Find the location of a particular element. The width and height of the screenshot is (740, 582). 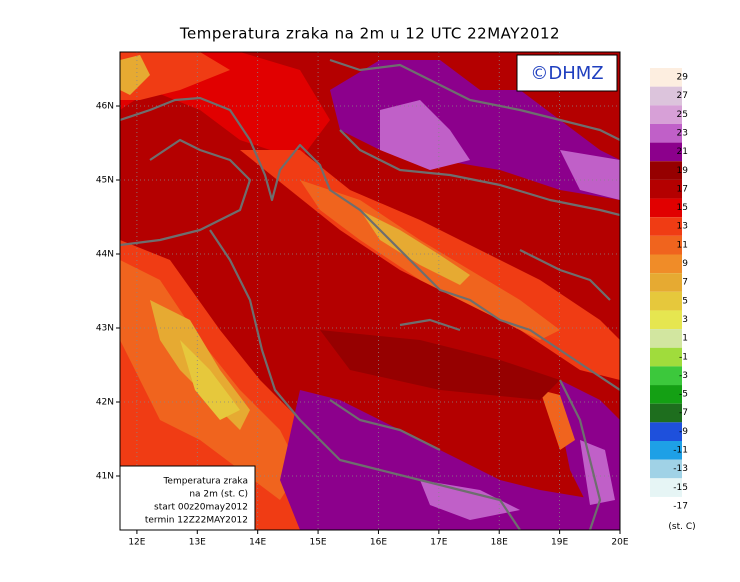

info-box is located at coordinates (187, 498).